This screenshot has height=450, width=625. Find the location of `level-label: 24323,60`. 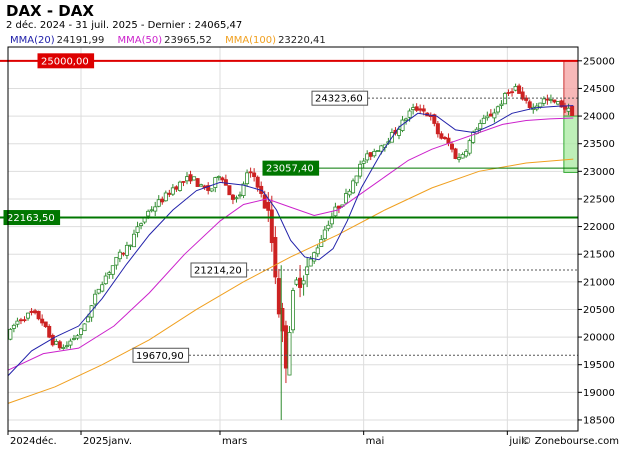

level-label: 24323,60 is located at coordinates (339, 99).